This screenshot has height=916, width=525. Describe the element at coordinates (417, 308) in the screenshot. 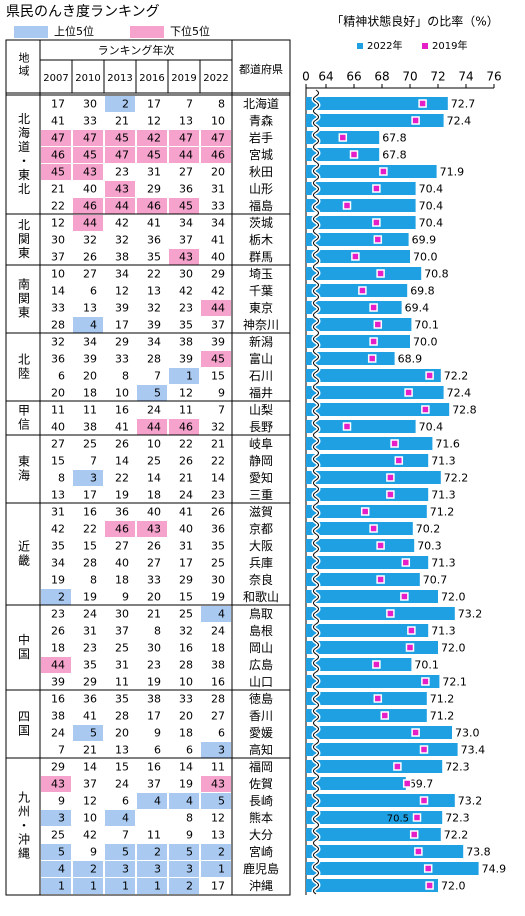

I see `value-label: 69.4` at that location.